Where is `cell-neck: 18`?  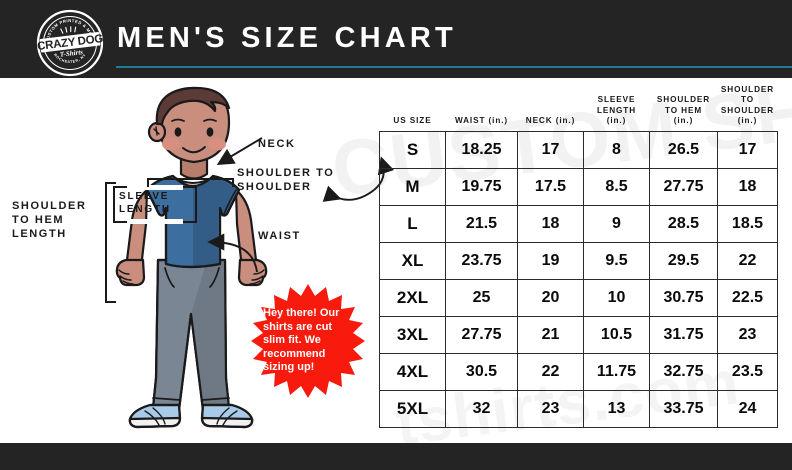 cell-neck: 18 is located at coordinates (550, 224).